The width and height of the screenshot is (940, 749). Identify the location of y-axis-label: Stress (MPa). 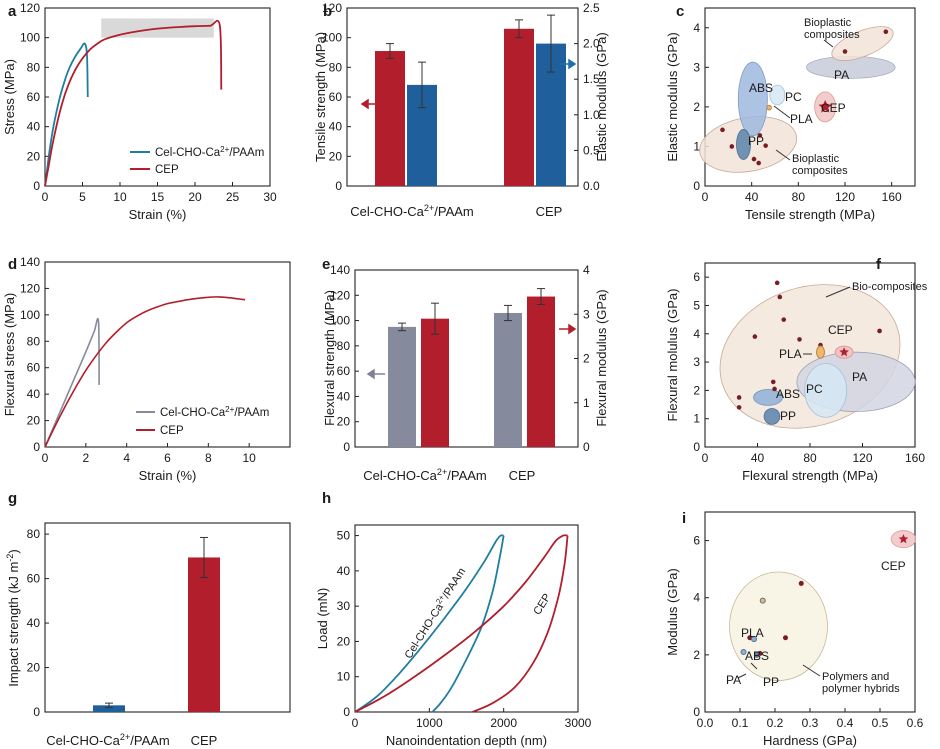
(9, 97).